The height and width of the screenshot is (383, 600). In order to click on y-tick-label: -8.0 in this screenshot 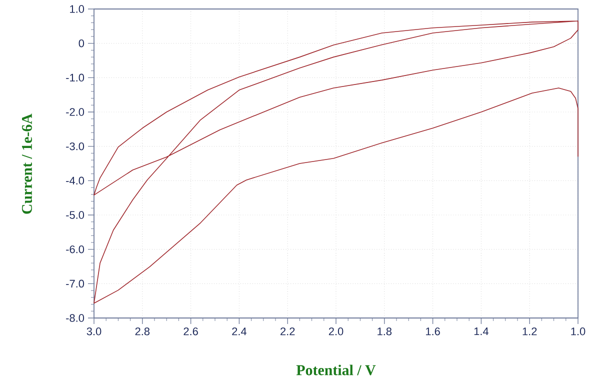, I will do `click(75, 318)`.